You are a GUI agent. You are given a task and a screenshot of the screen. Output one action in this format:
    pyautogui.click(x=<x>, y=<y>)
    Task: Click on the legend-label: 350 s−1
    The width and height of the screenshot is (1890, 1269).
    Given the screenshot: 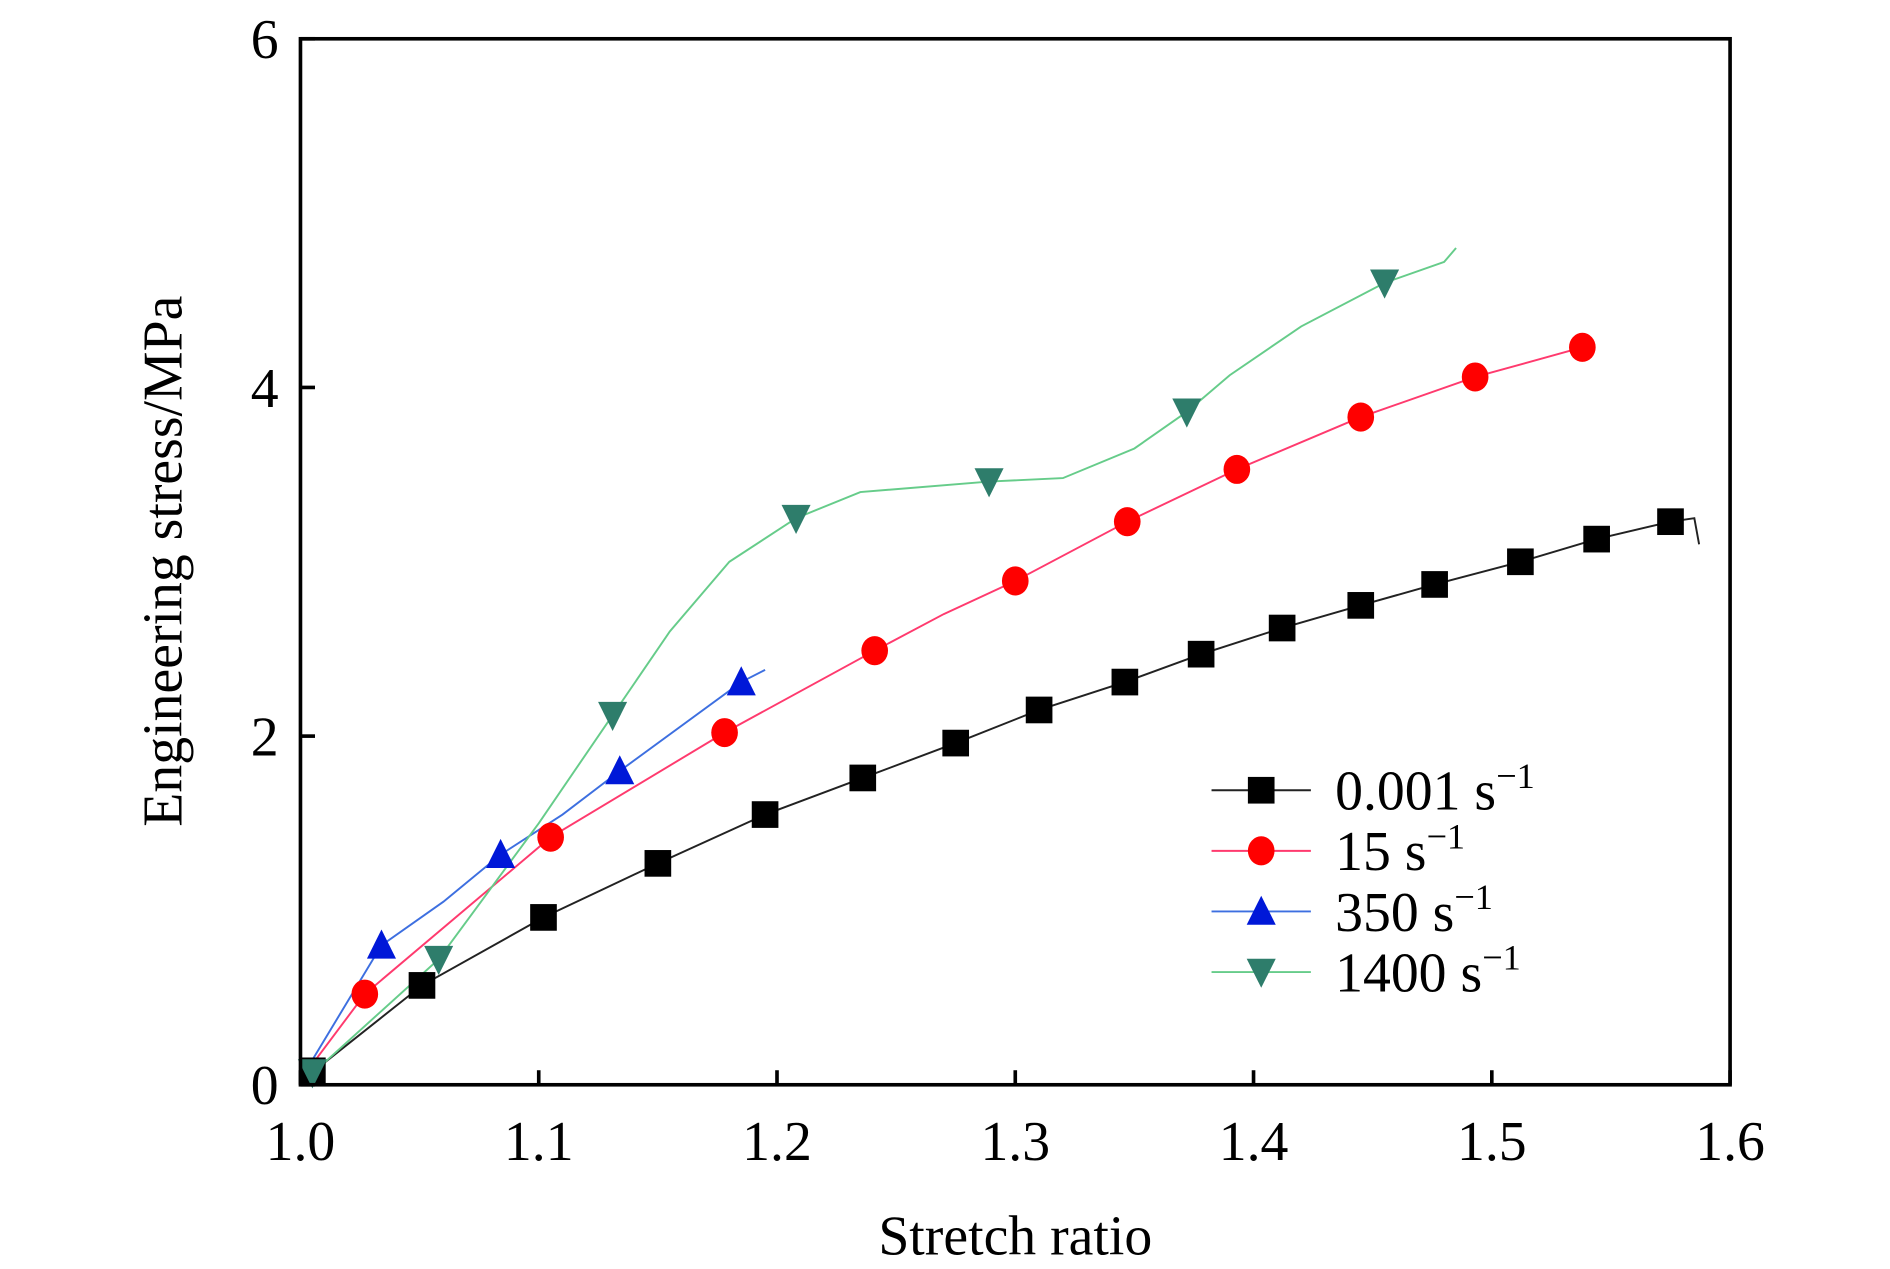 What is the action you would take?
    pyautogui.click(x=1414, y=910)
    